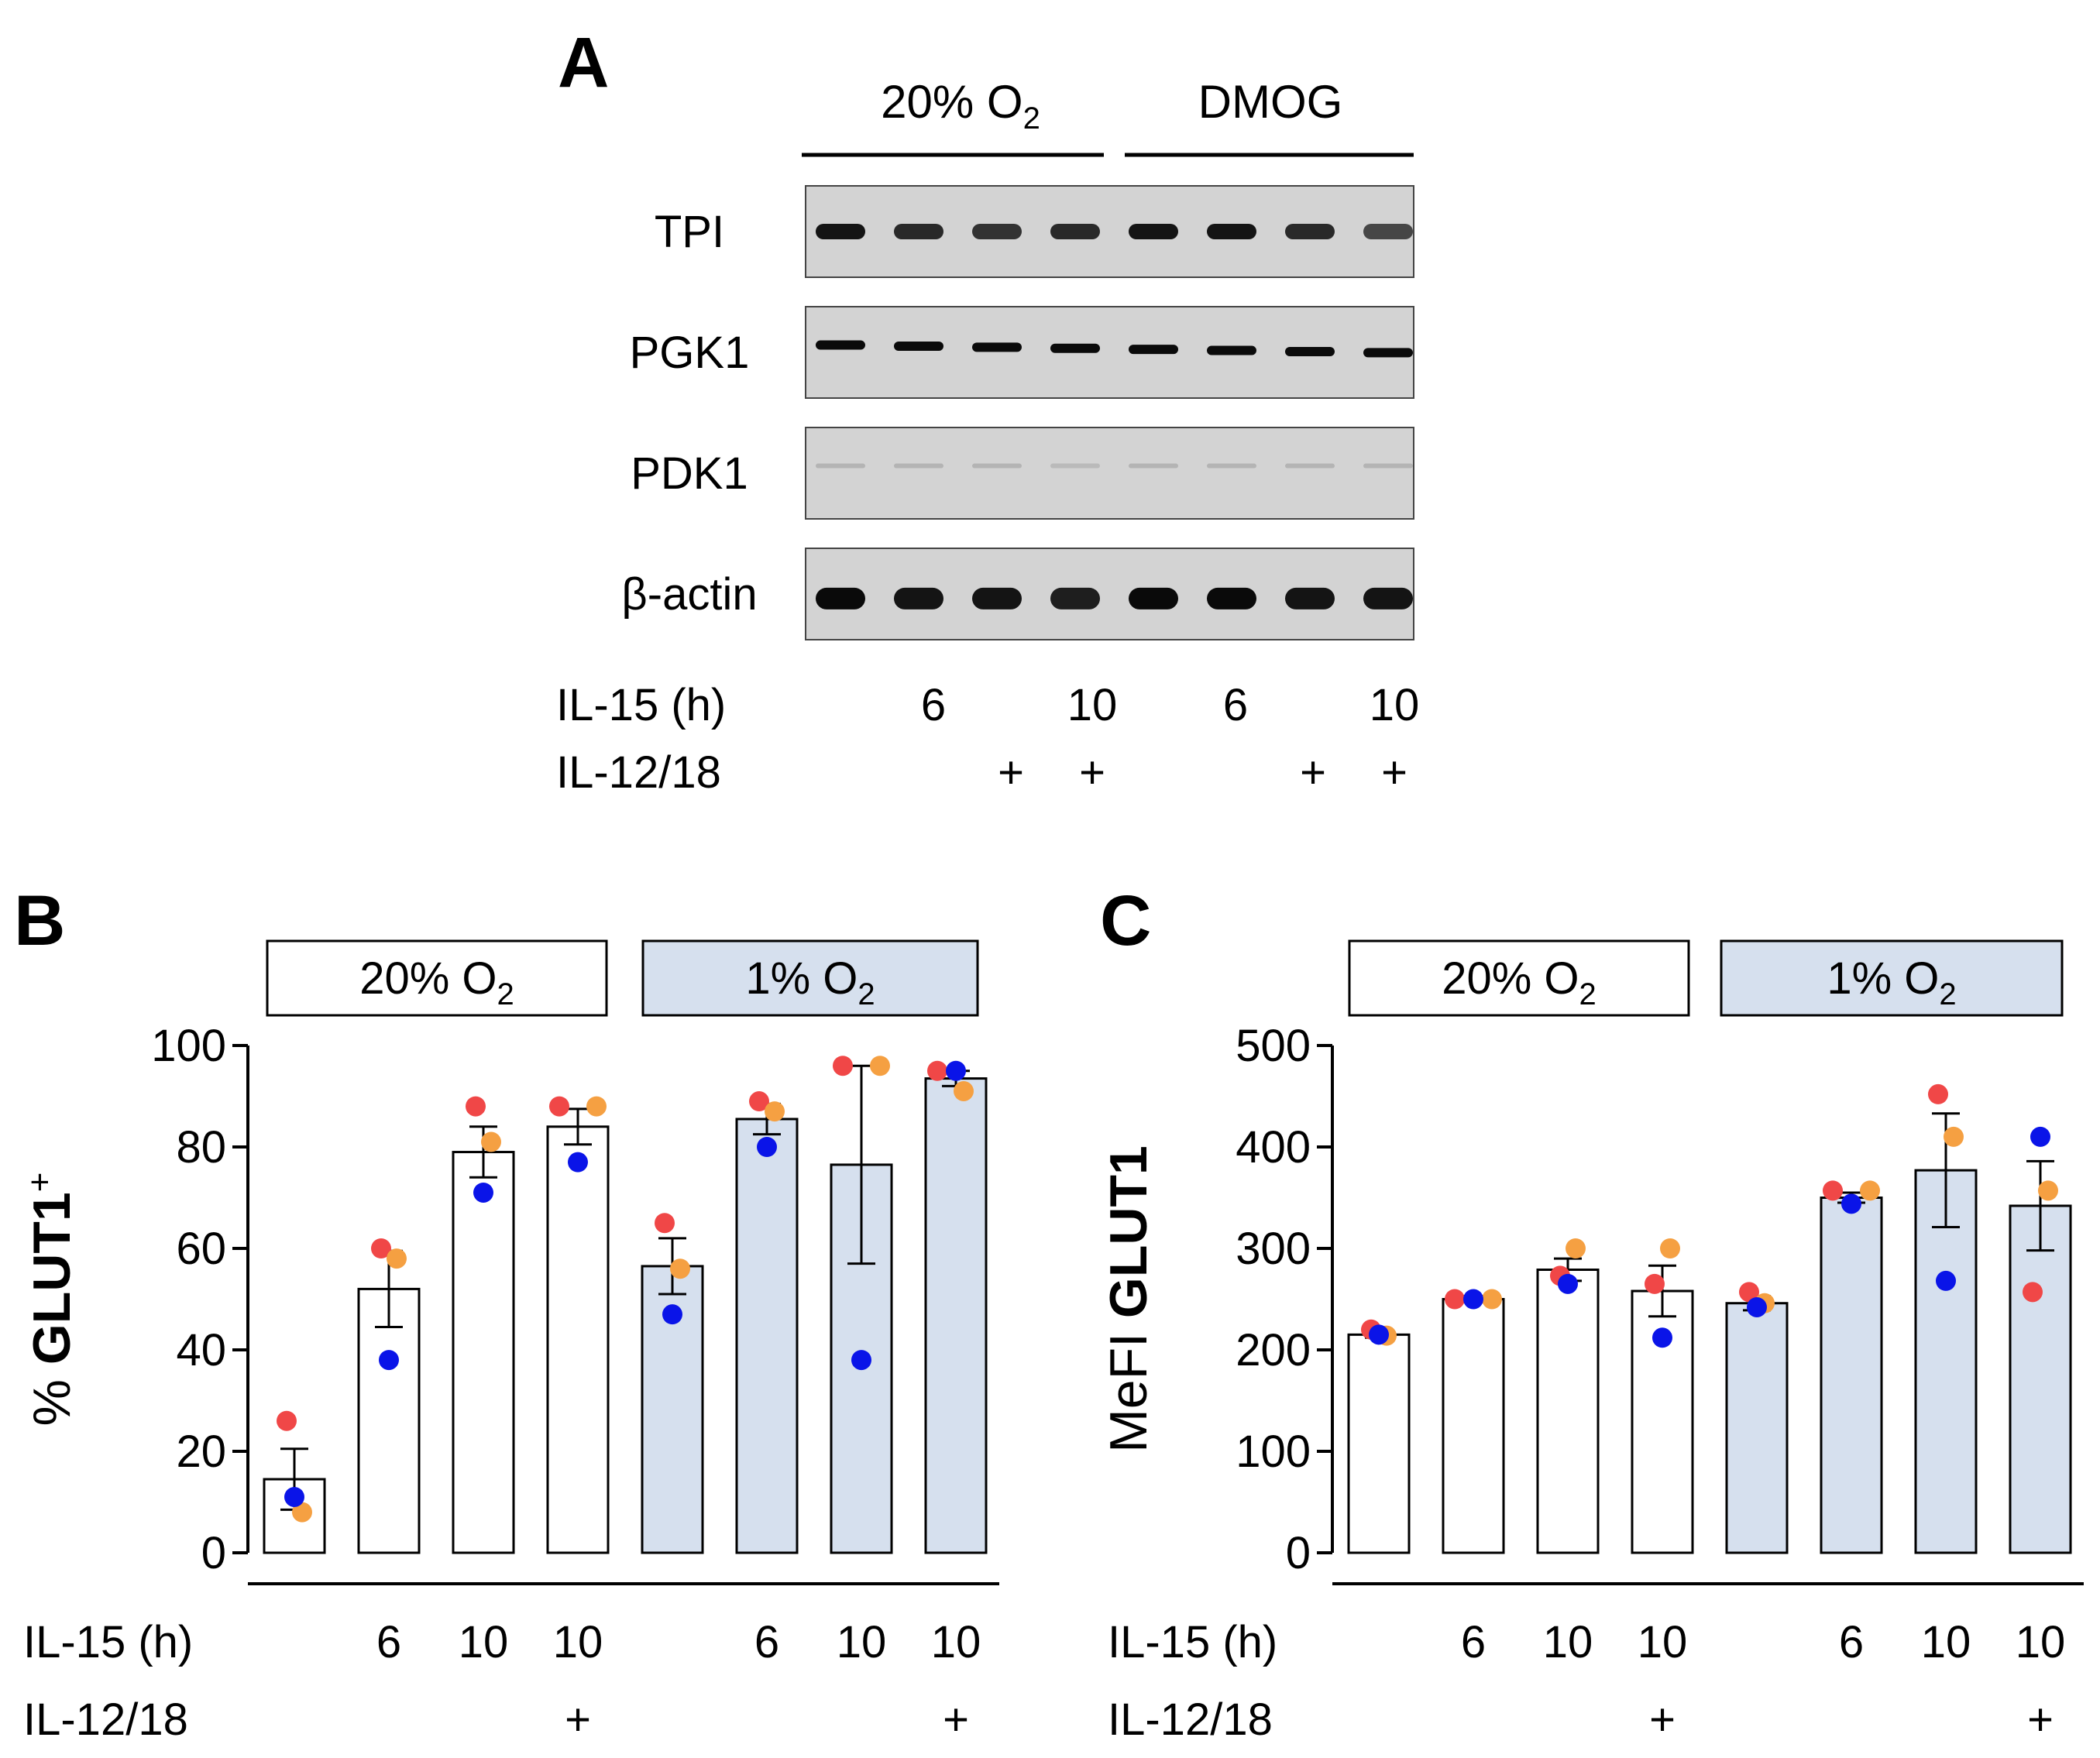 This screenshot has width=2100, height=1758. Describe the element at coordinates (583, 62) in the screenshot. I see `panel-a-letter: A` at that location.